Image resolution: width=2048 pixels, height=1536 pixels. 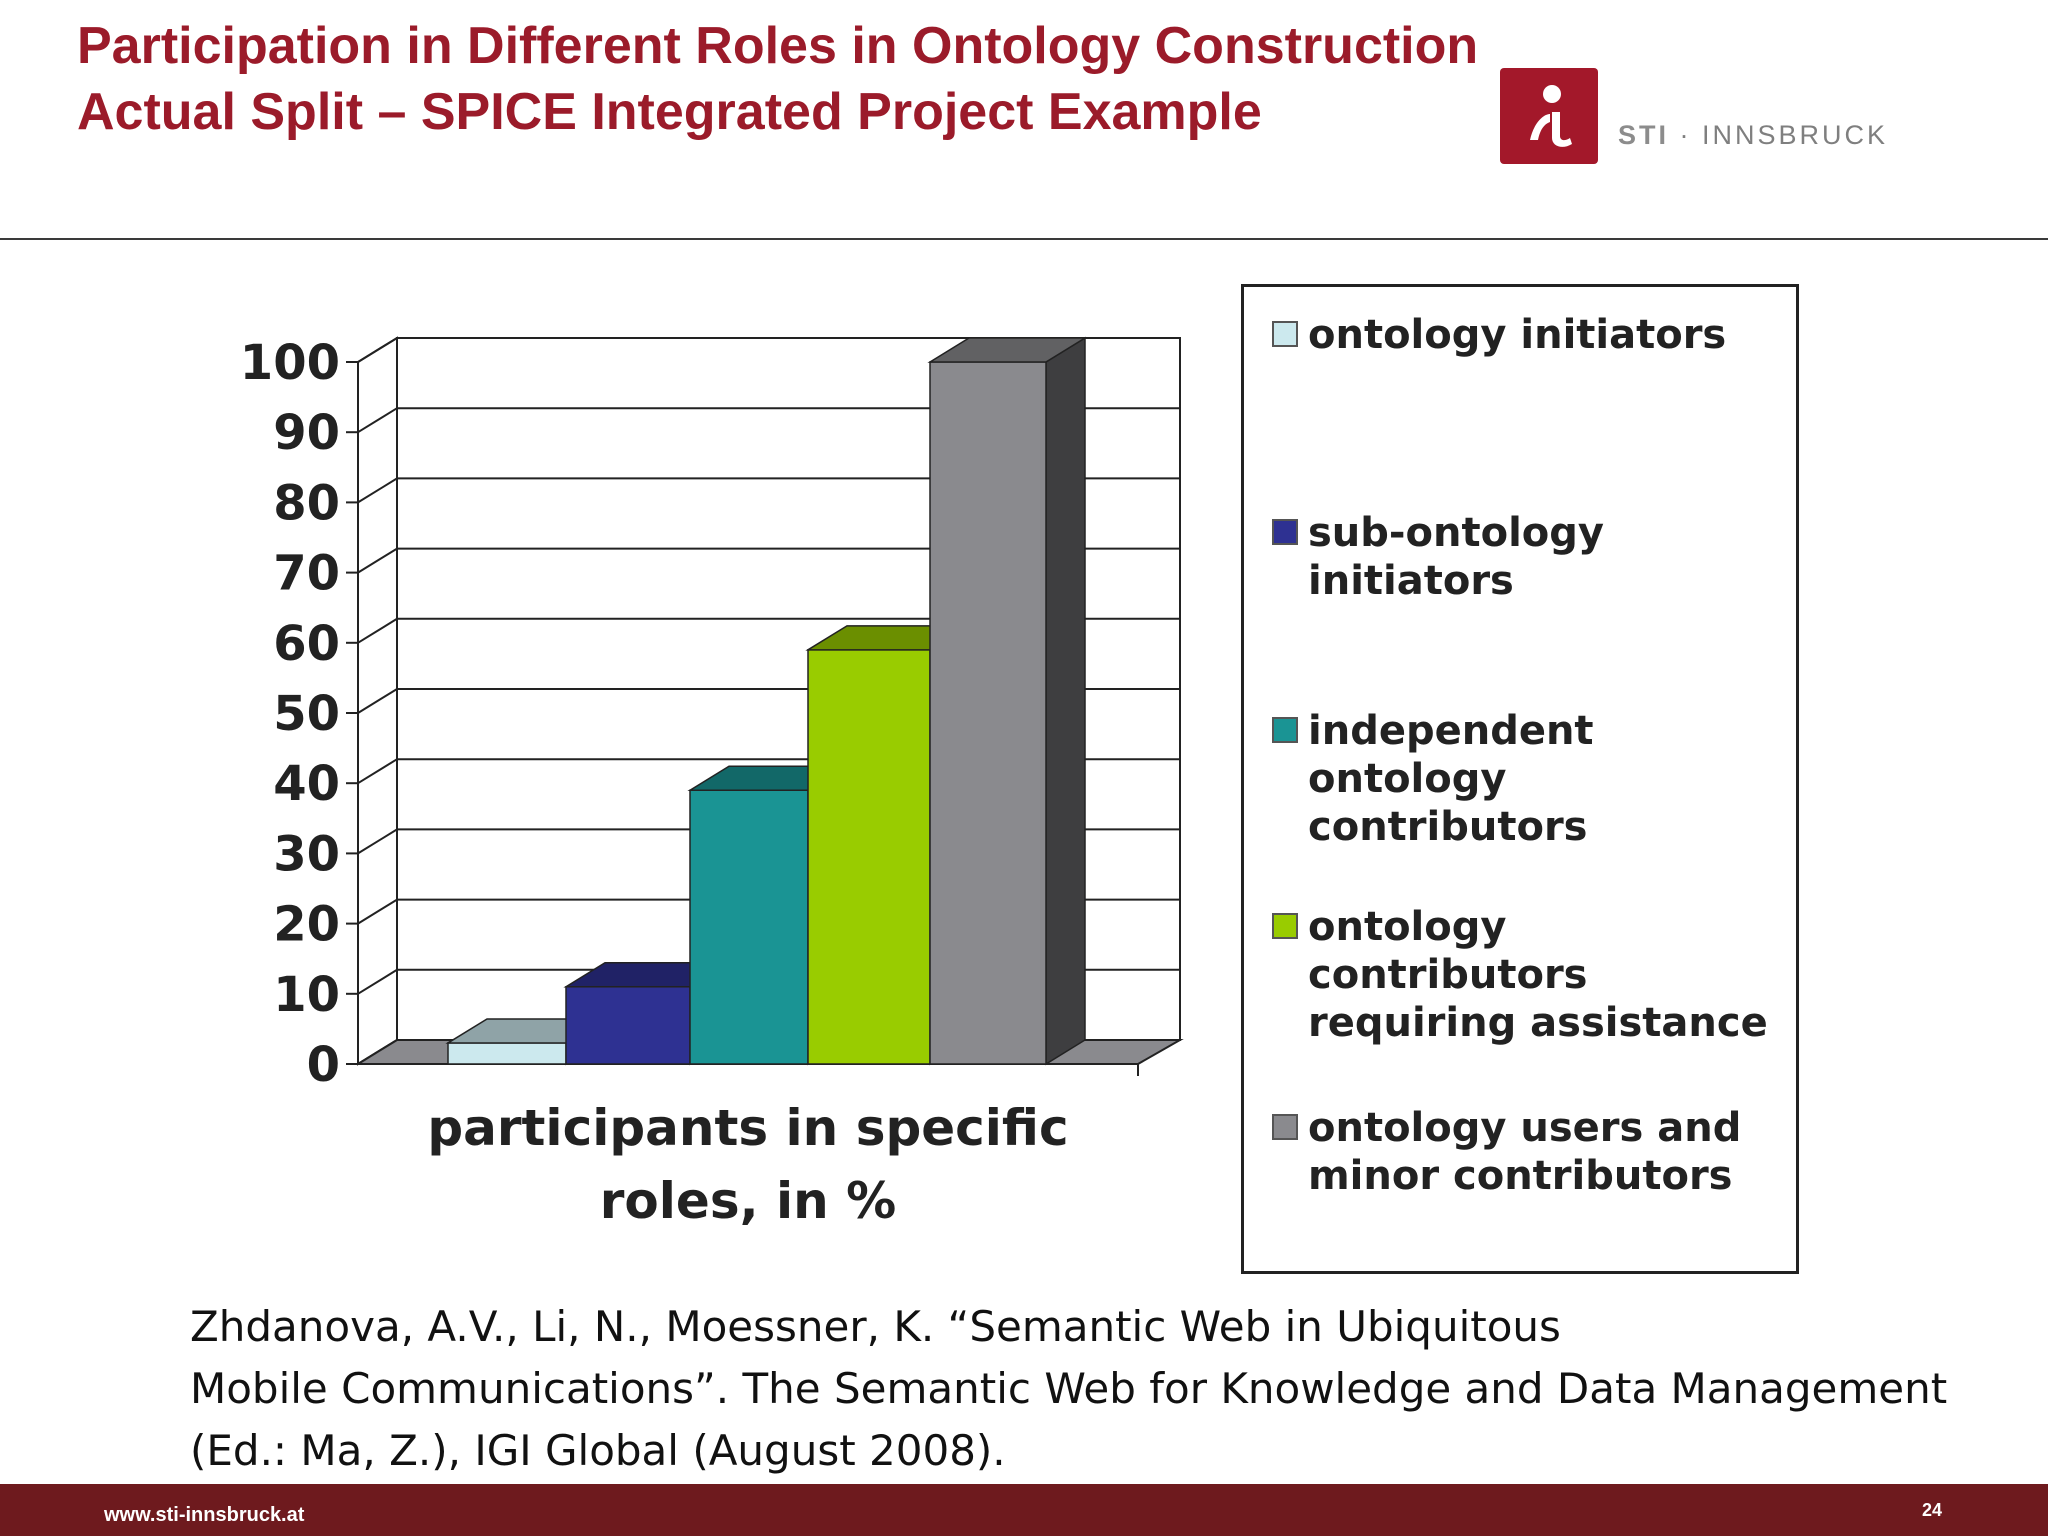 I want to click on y-tick-label: 50, so click(x=306, y=714).